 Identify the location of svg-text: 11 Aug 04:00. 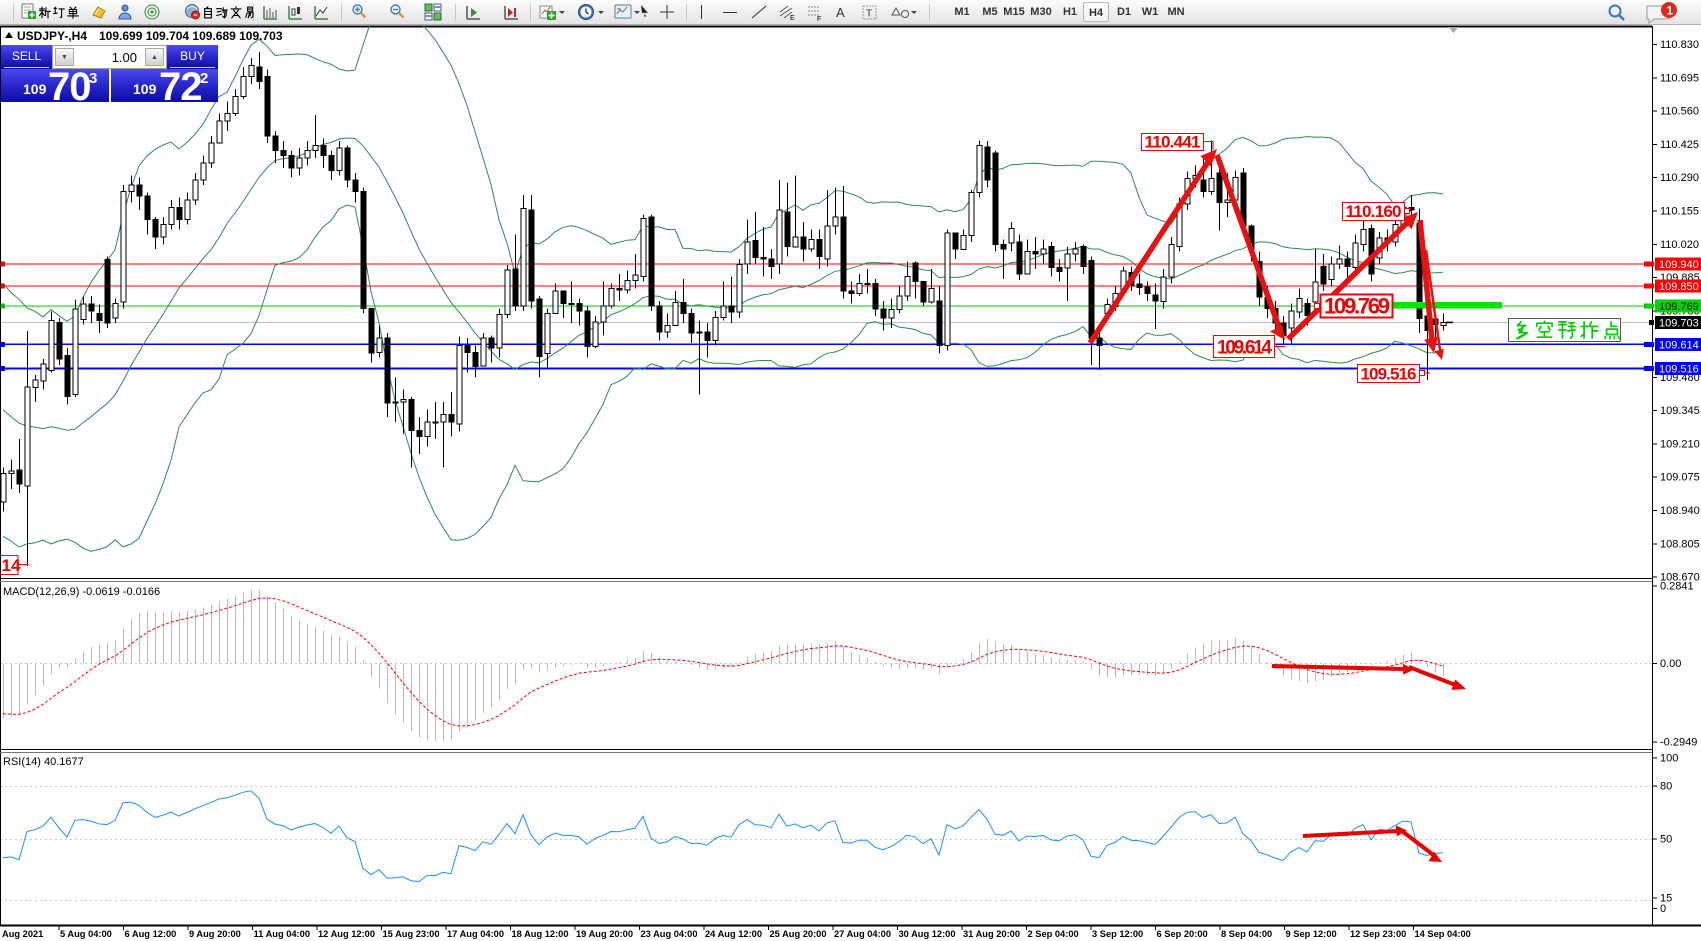
(282, 934).